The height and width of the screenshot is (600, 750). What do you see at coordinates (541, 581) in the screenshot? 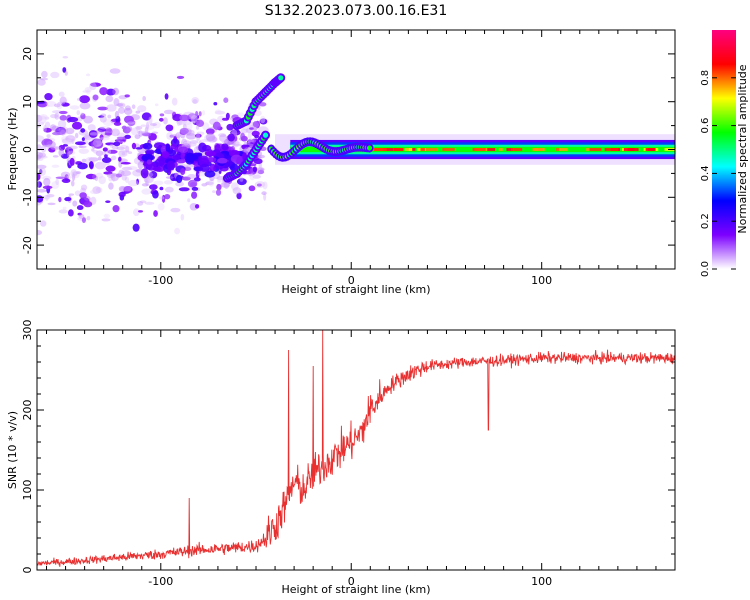
I see `snr-x-tick-label: 100` at bounding box center [541, 581].